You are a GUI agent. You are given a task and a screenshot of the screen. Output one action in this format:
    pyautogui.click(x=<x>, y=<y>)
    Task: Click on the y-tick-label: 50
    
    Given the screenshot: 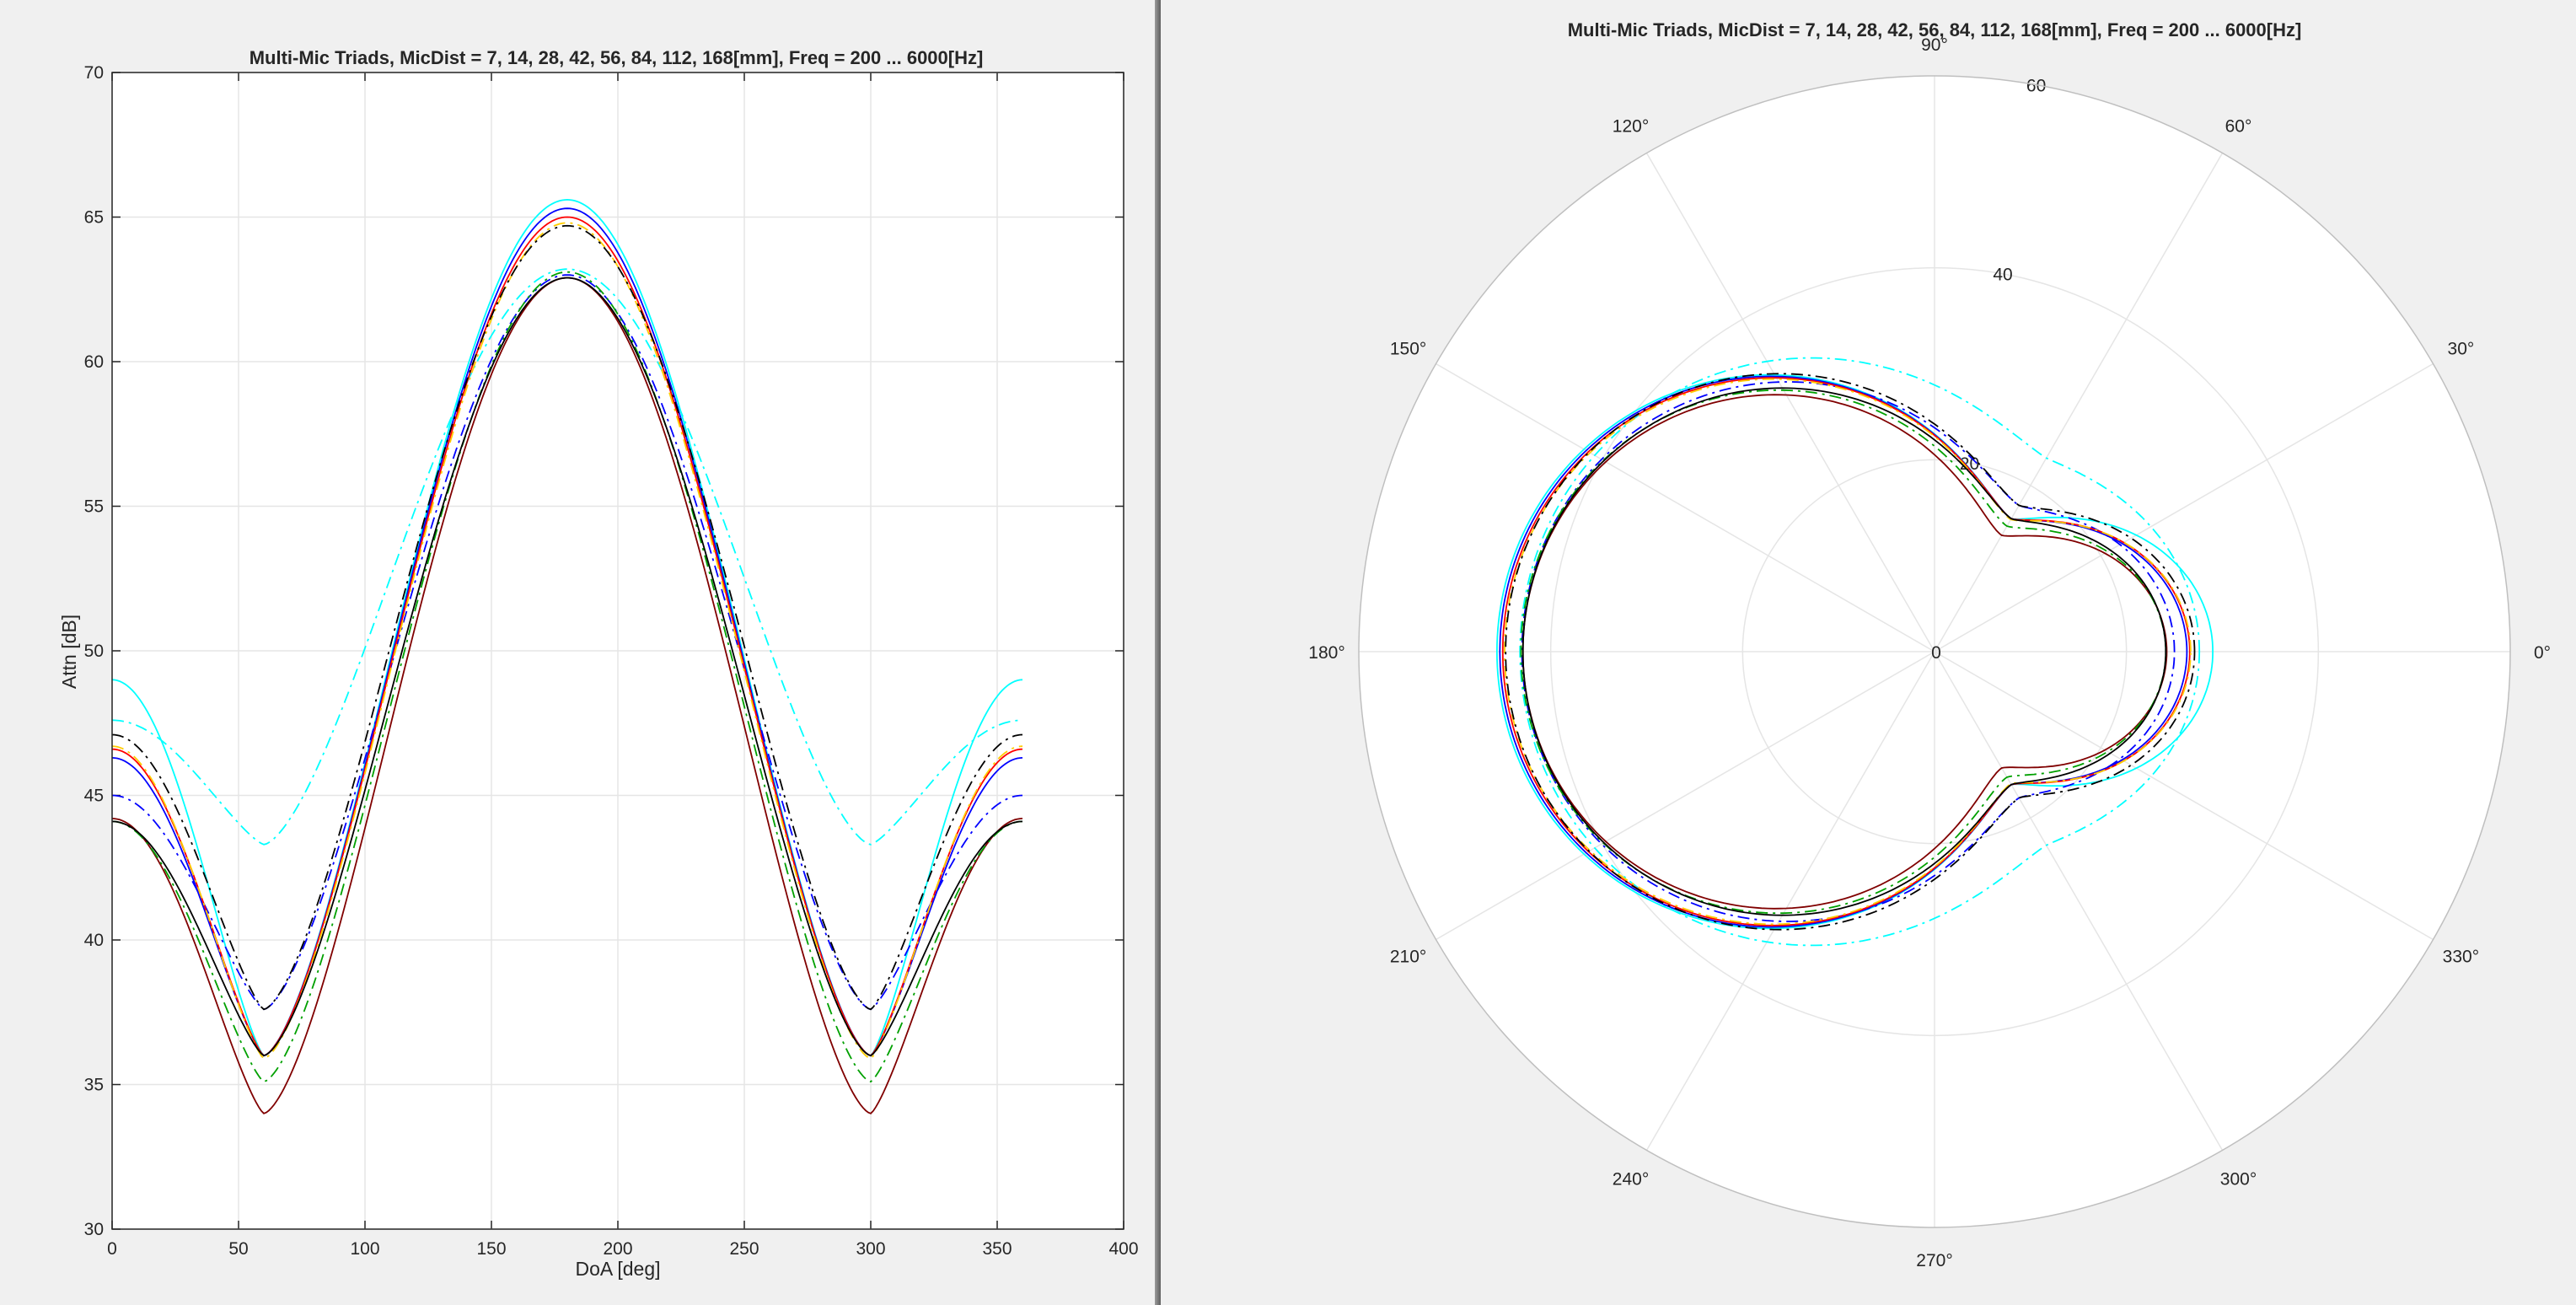 What is the action you would take?
    pyautogui.click(x=94, y=651)
    